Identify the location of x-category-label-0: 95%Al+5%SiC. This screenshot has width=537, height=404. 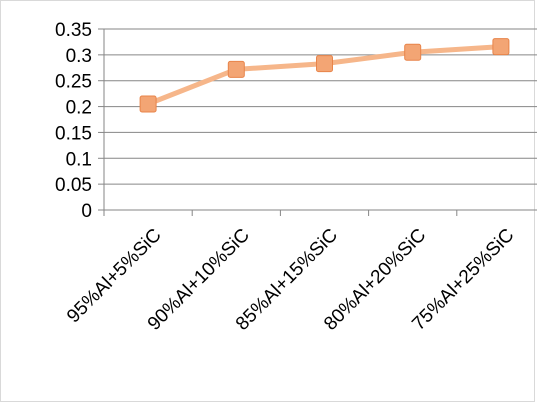
(114, 276).